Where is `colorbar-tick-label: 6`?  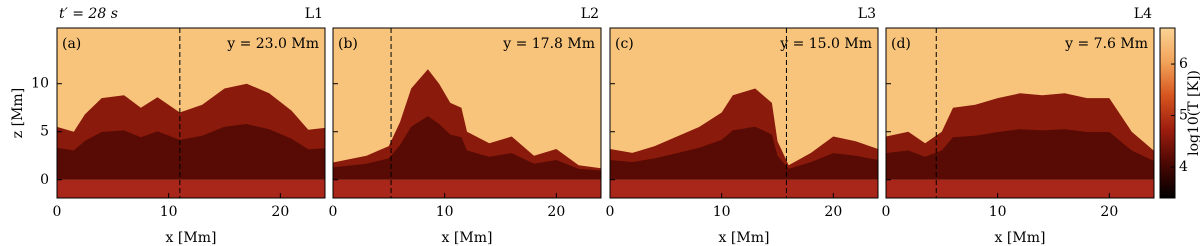
colorbar-tick-label: 6 is located at coordinates (1183, 64).